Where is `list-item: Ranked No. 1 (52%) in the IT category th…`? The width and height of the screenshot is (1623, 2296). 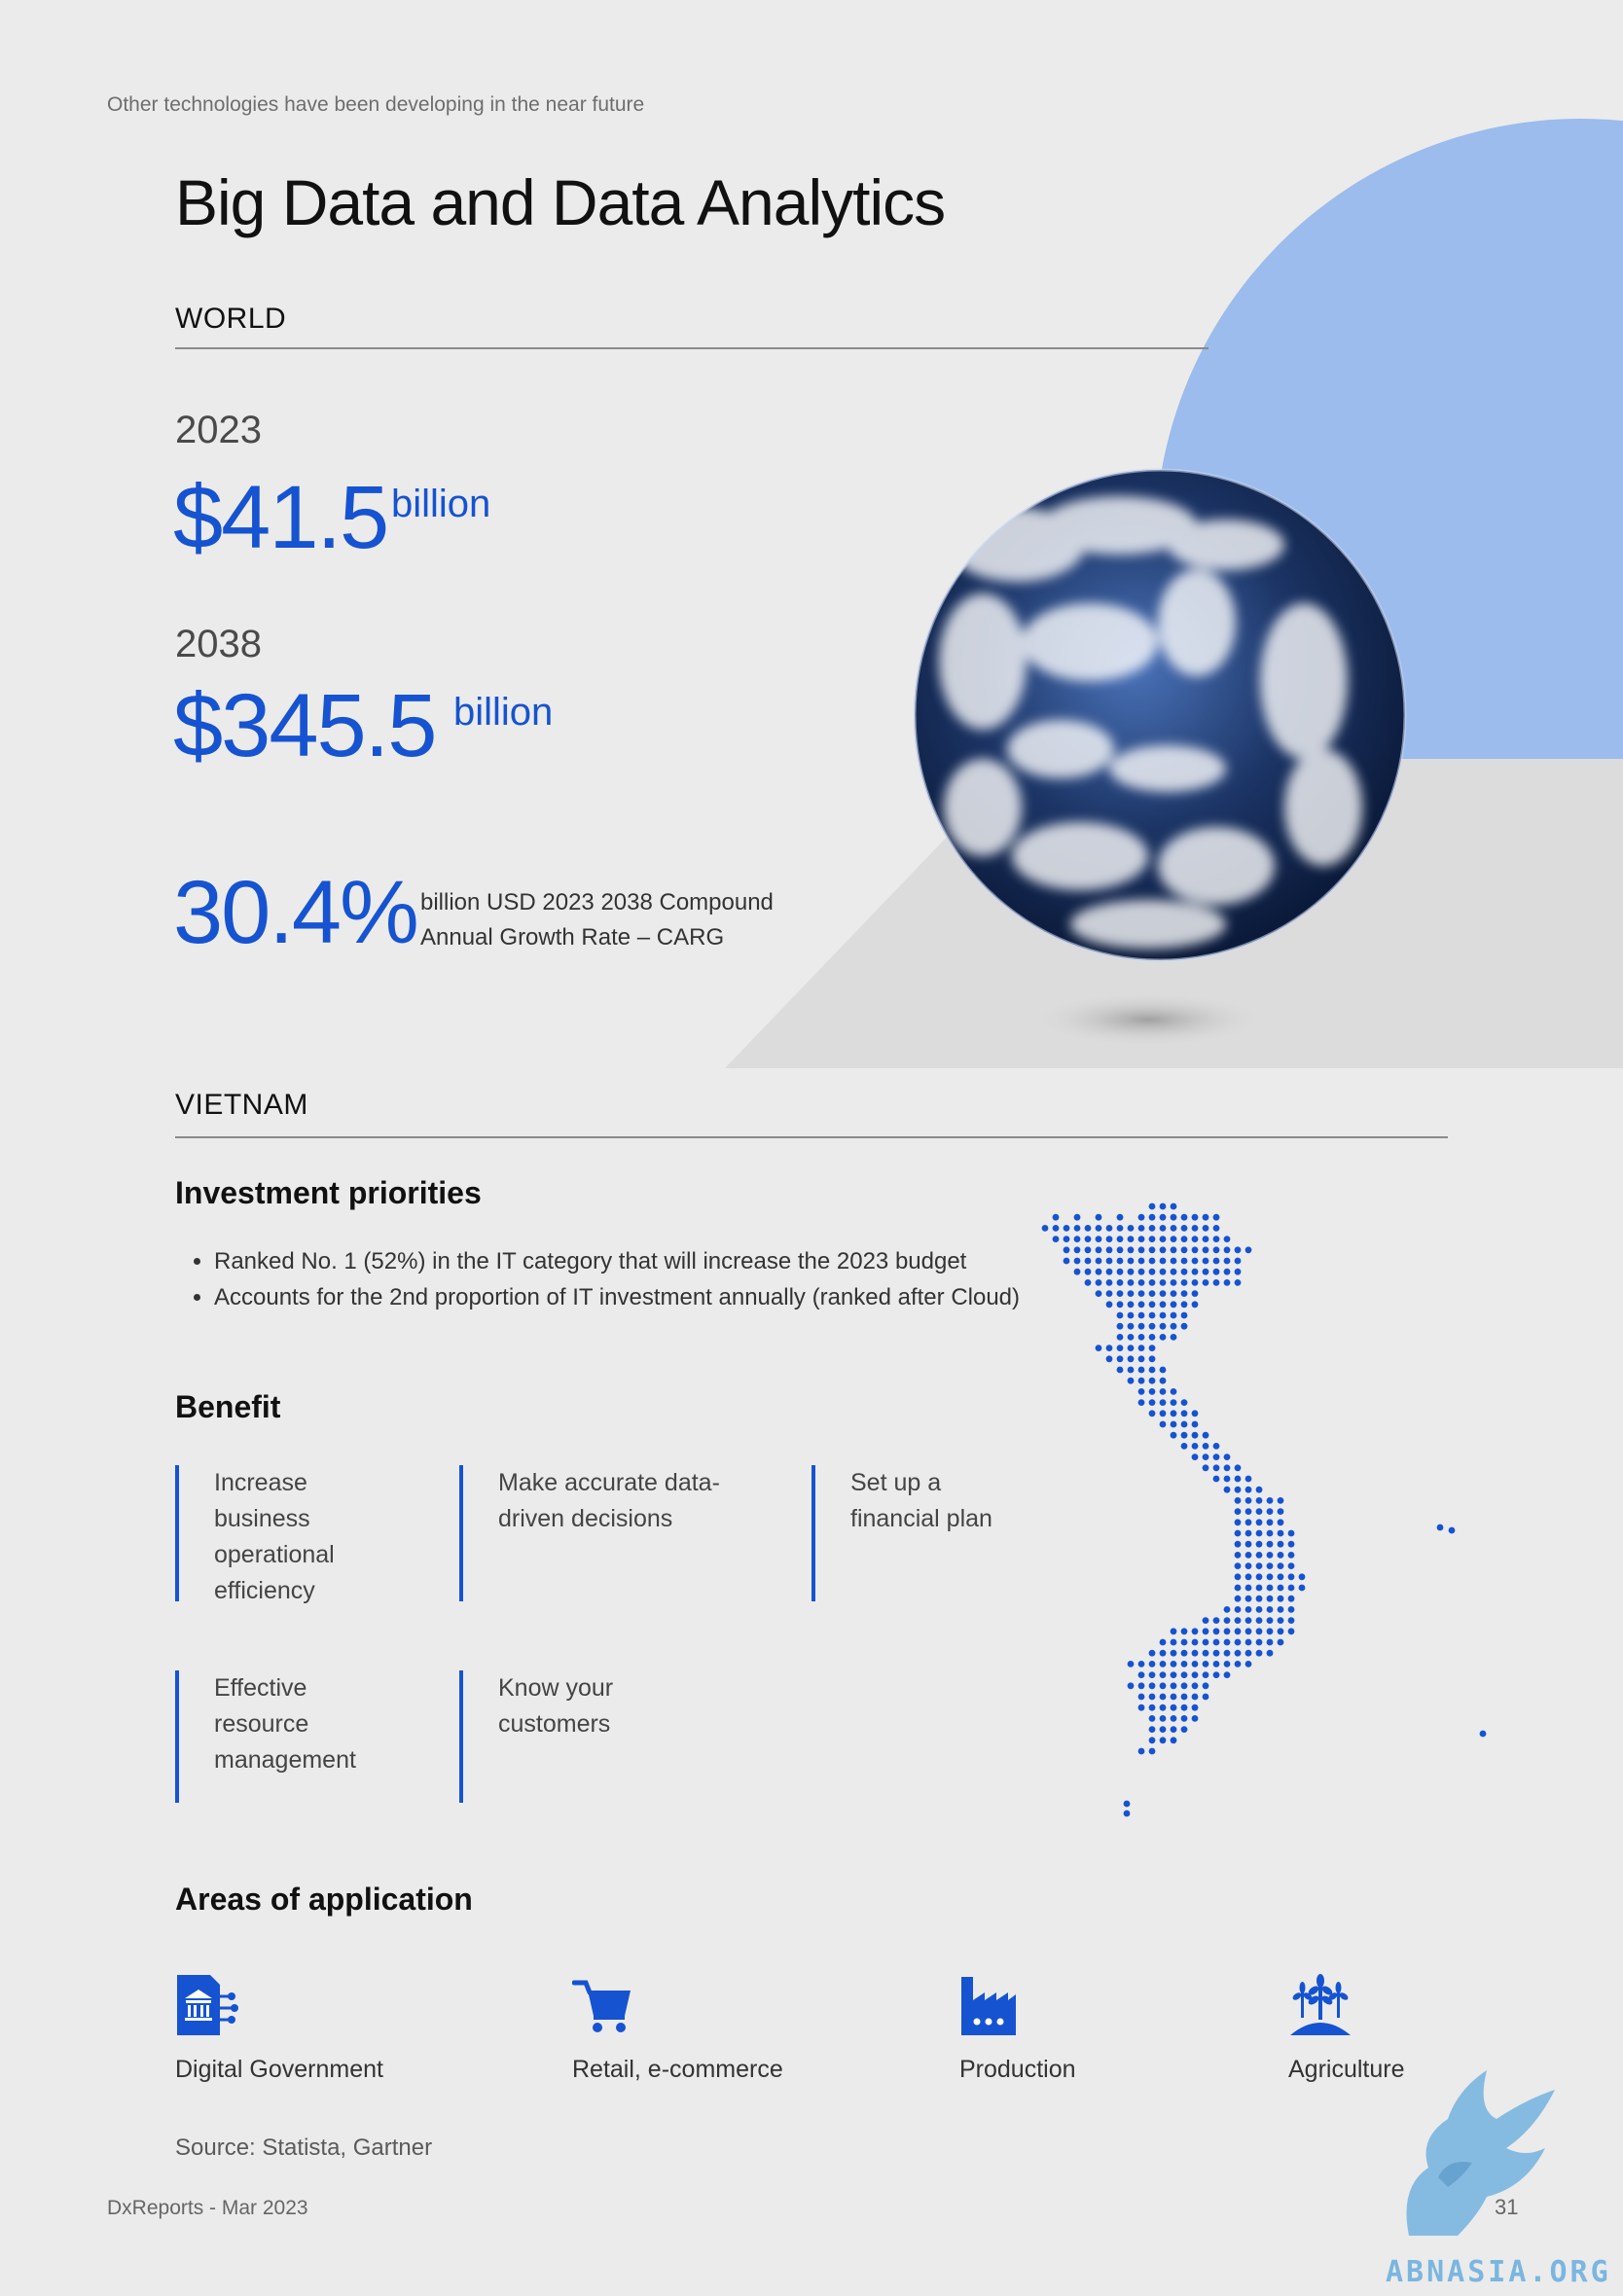 list-item: Ranked No. 1 (52%) in the IT category th… is located at coordinates (637, 1261).